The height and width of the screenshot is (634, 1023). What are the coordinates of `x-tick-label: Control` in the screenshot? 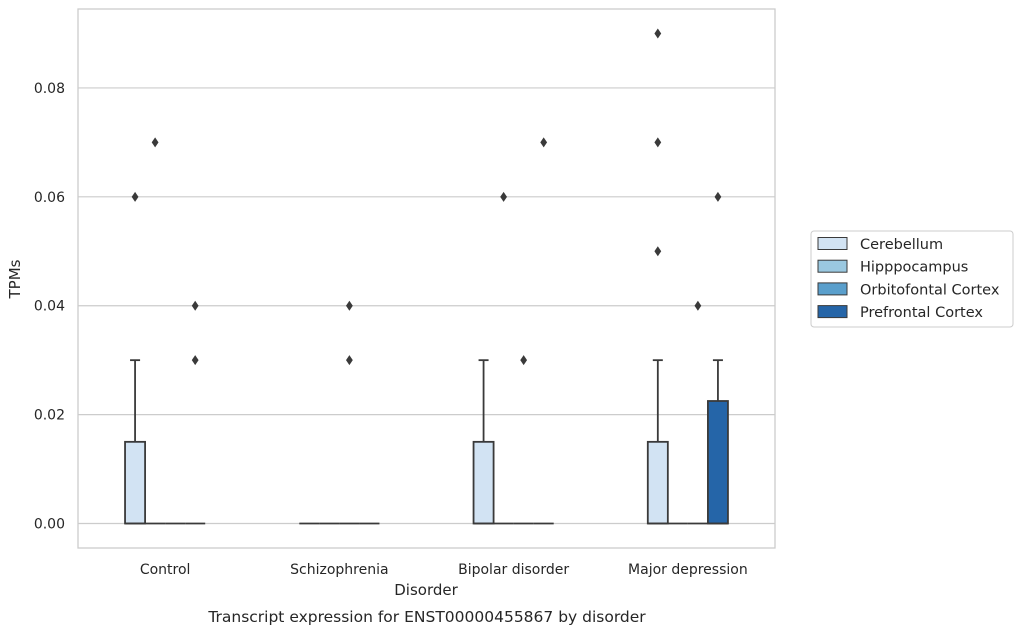 It's located at (165, 570).